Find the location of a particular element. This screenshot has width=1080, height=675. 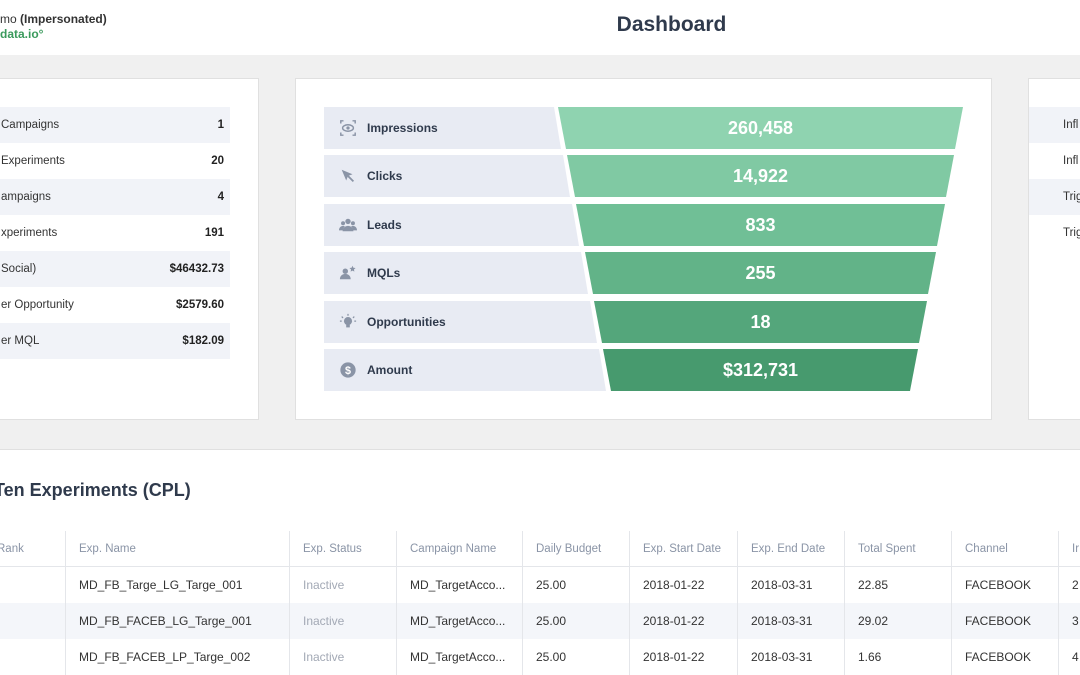

column-header: Total Spent is located at coordinates (887, 549).